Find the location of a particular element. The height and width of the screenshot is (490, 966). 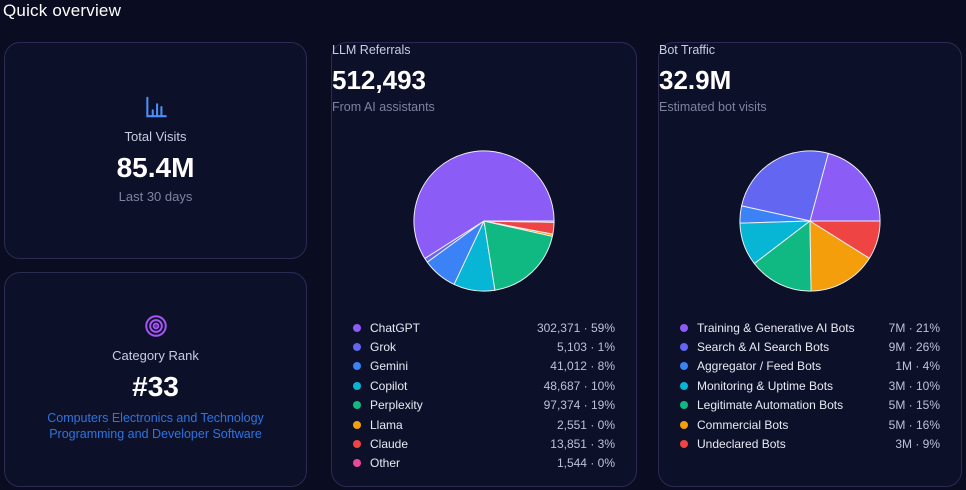

category-rank-label: Category Rank is located at coordinates (155, 355).